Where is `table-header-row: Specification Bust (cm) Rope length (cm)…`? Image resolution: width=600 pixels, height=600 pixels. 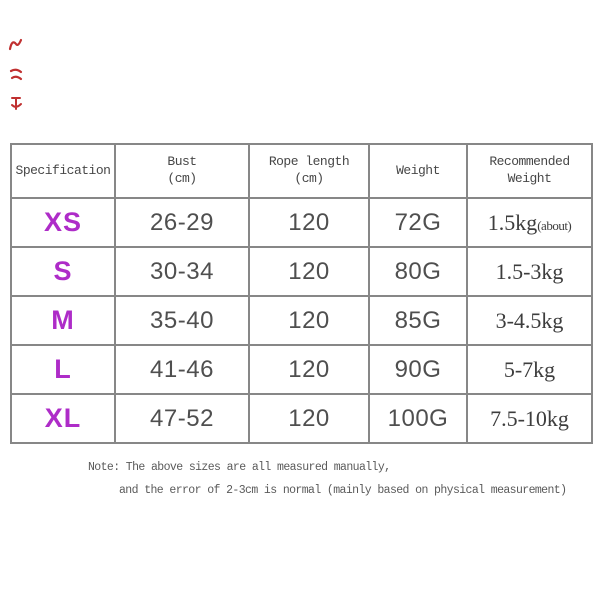 table-header-row: Specification Bust (cm) Rope length (cm)… is located at coordinates (301, 171).